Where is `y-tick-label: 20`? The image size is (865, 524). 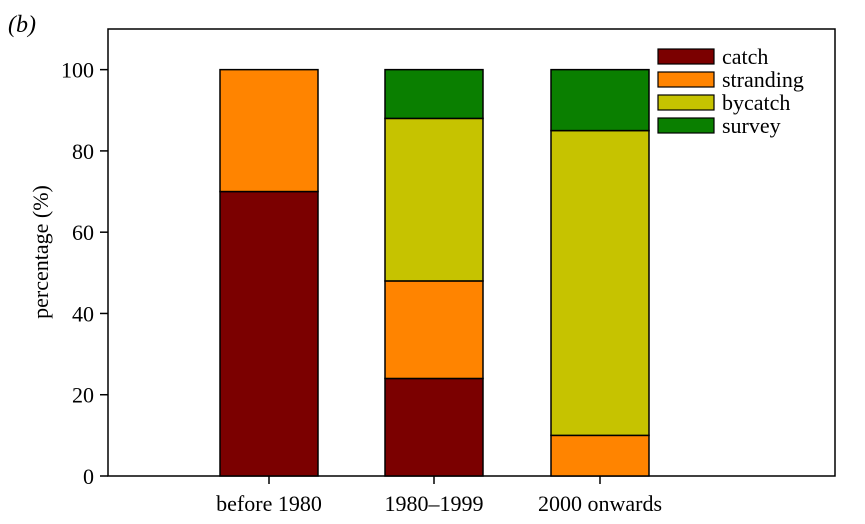 y-tick-label: 20 is located at coordinates (83, 395).